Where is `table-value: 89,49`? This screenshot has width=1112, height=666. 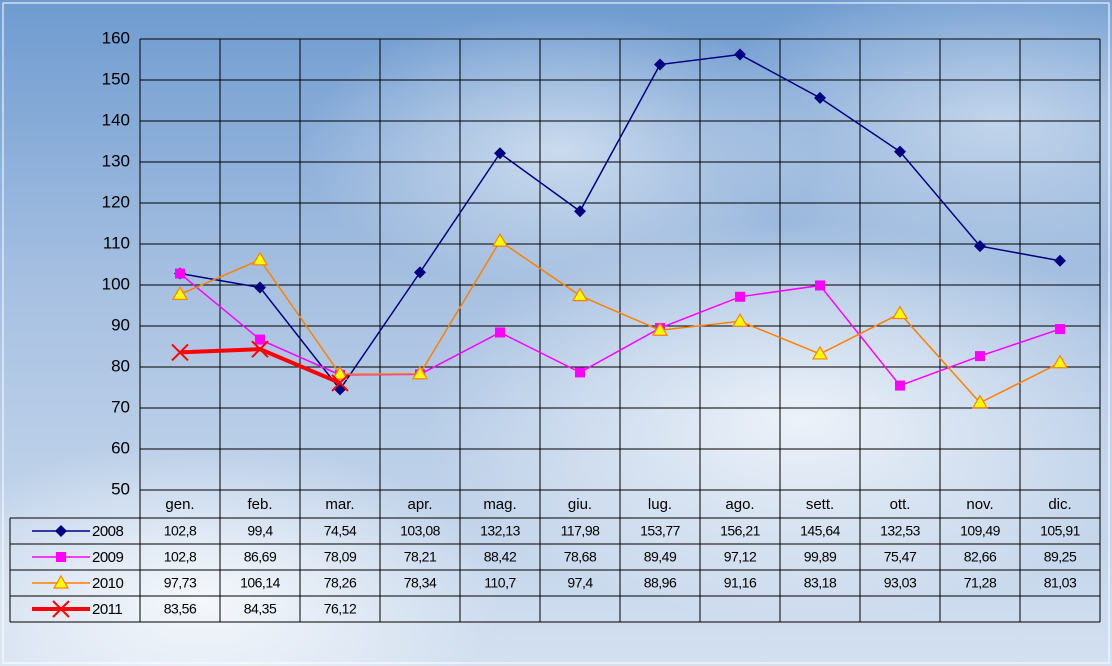
table-value: 89,49 is located at coordinates (660, 557).